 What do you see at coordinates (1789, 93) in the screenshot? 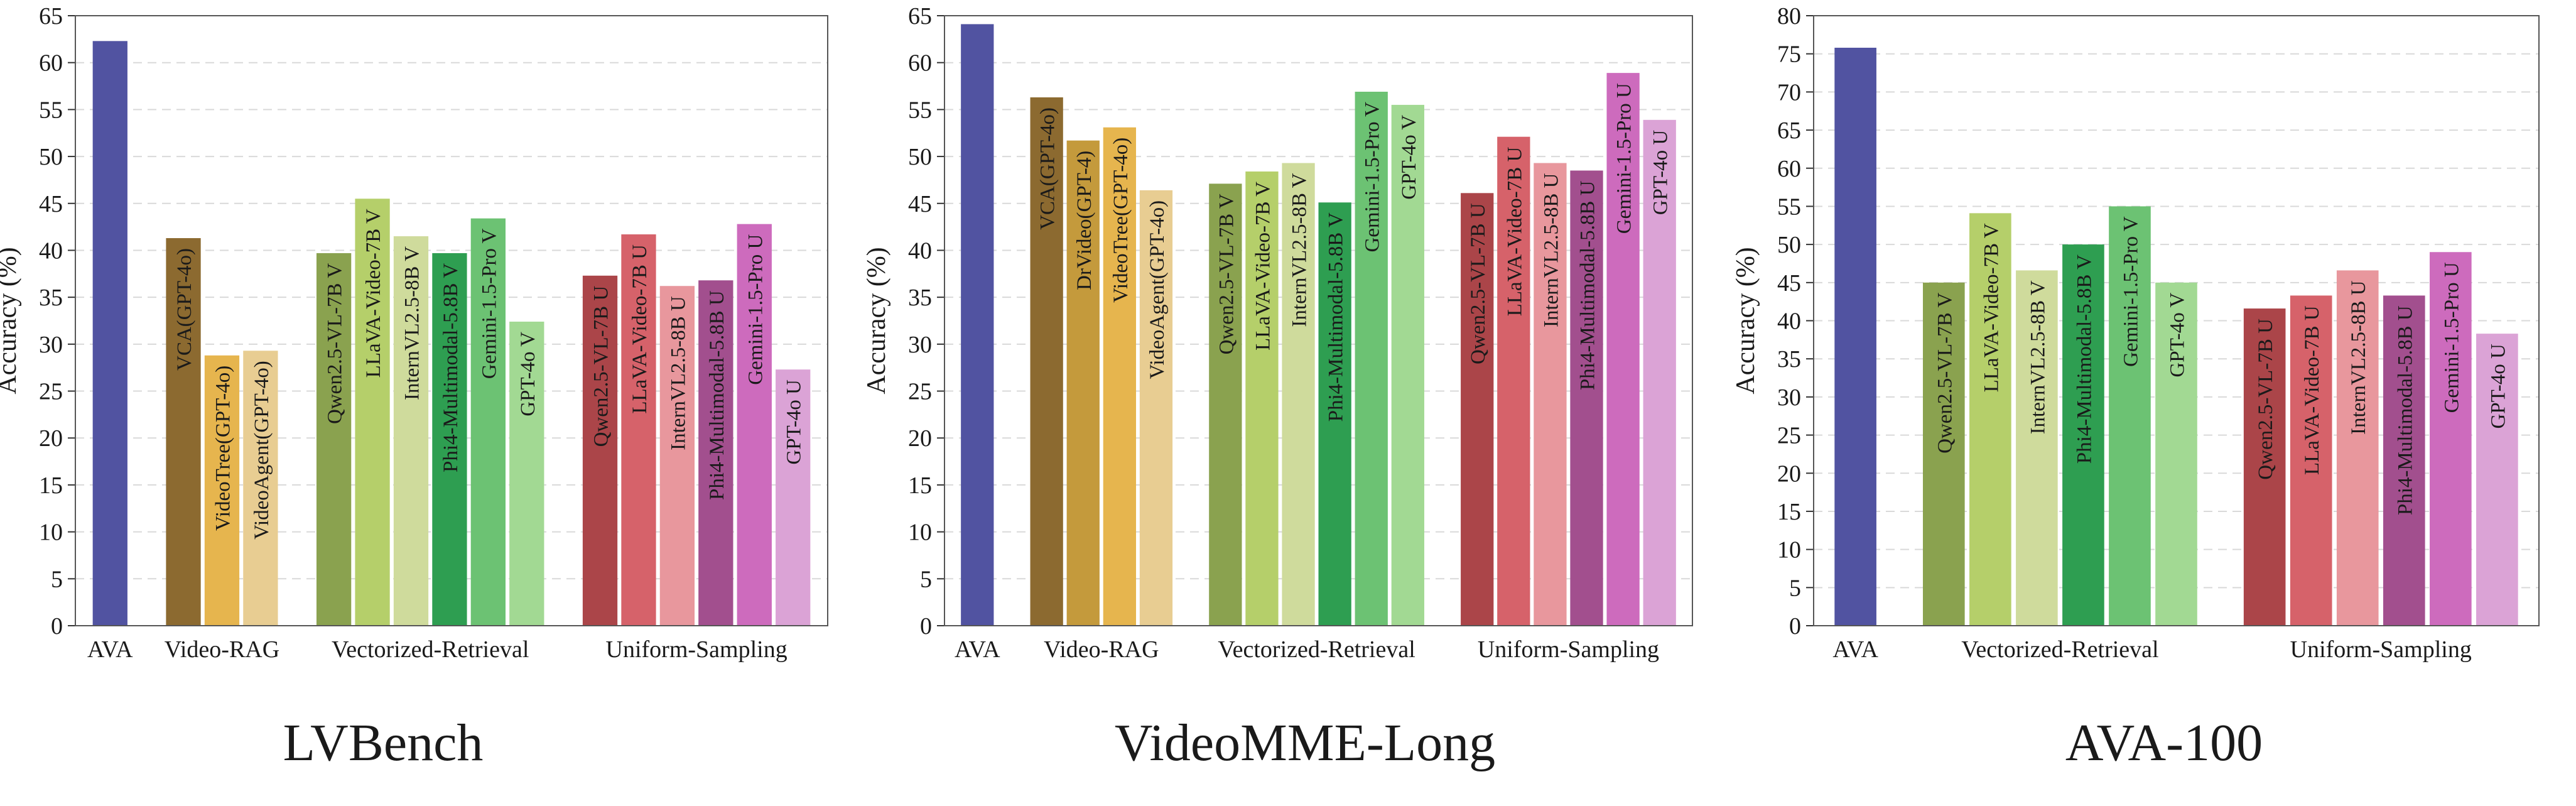
I see `y-tick-label: 70` at bounding box center [1789, 93].